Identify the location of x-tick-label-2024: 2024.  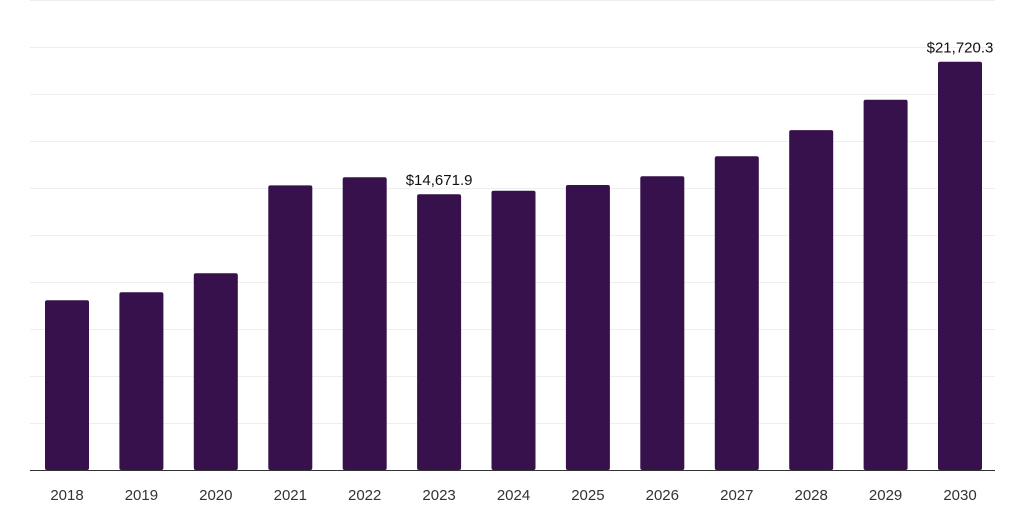
(513, 495).